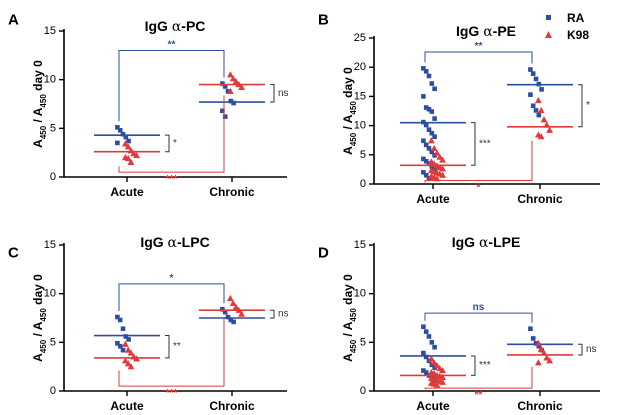 This screenshot has height=415, width=624. What do you see at coordinates (175, 143) in the screenshot?
I see `within-label-acute: *` at bounding box center [175, 143].